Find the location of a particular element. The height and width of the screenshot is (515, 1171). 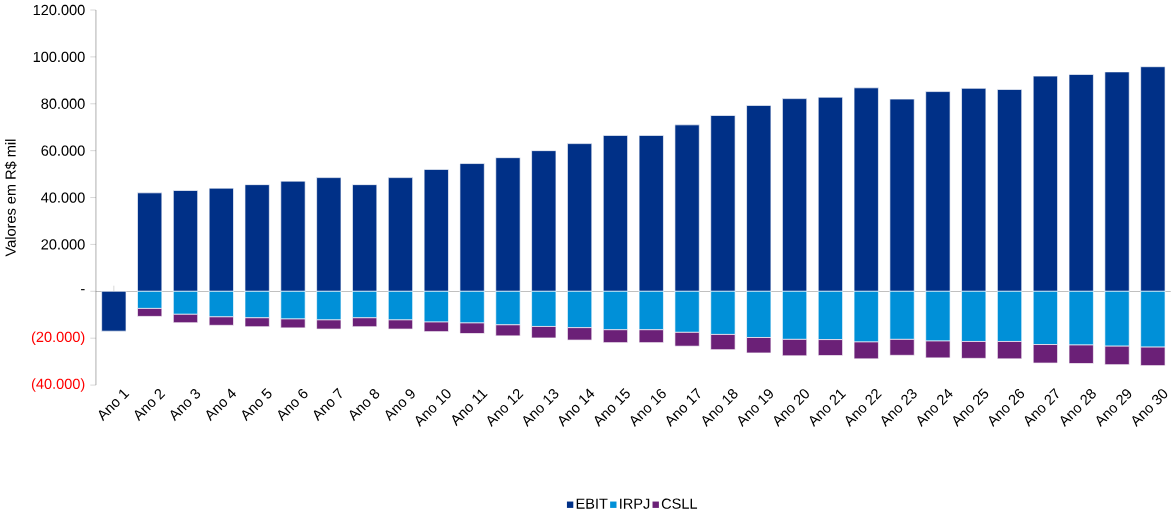

x-tick-label: Ano 24 is located at coordinates (935, 407).